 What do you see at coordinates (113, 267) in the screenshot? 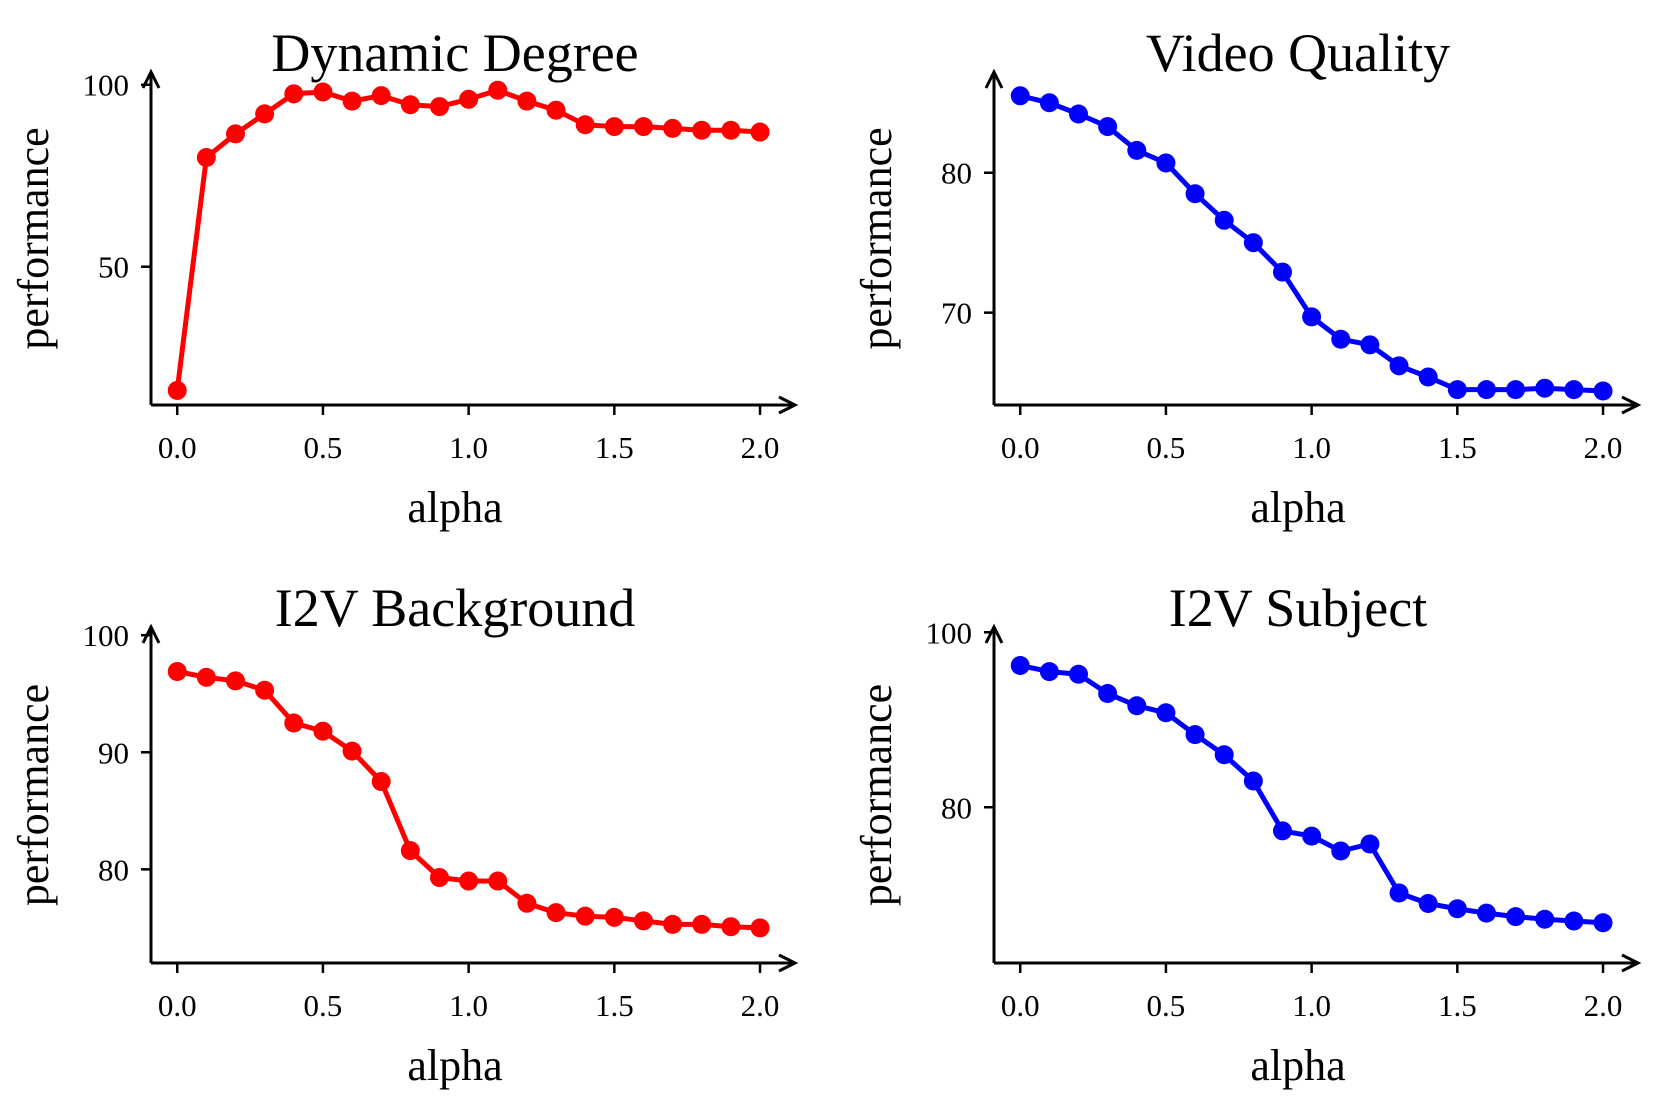
I see `y-tick-label: 50` at bounding box center [113, 267].